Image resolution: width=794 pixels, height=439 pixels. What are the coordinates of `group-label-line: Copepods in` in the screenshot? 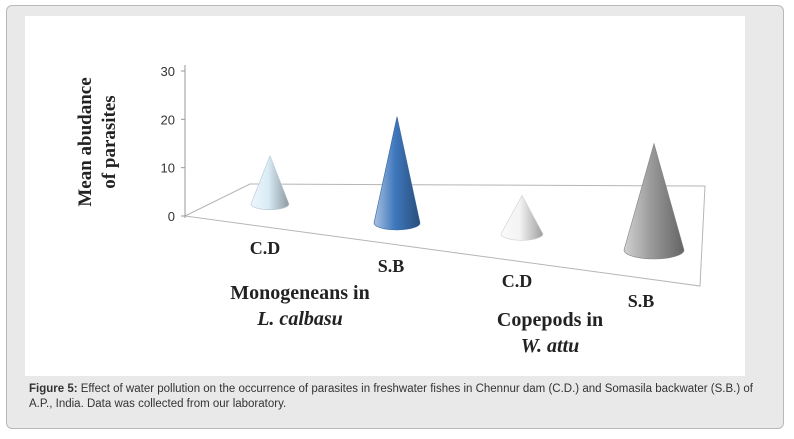 It's located at (550, 320).